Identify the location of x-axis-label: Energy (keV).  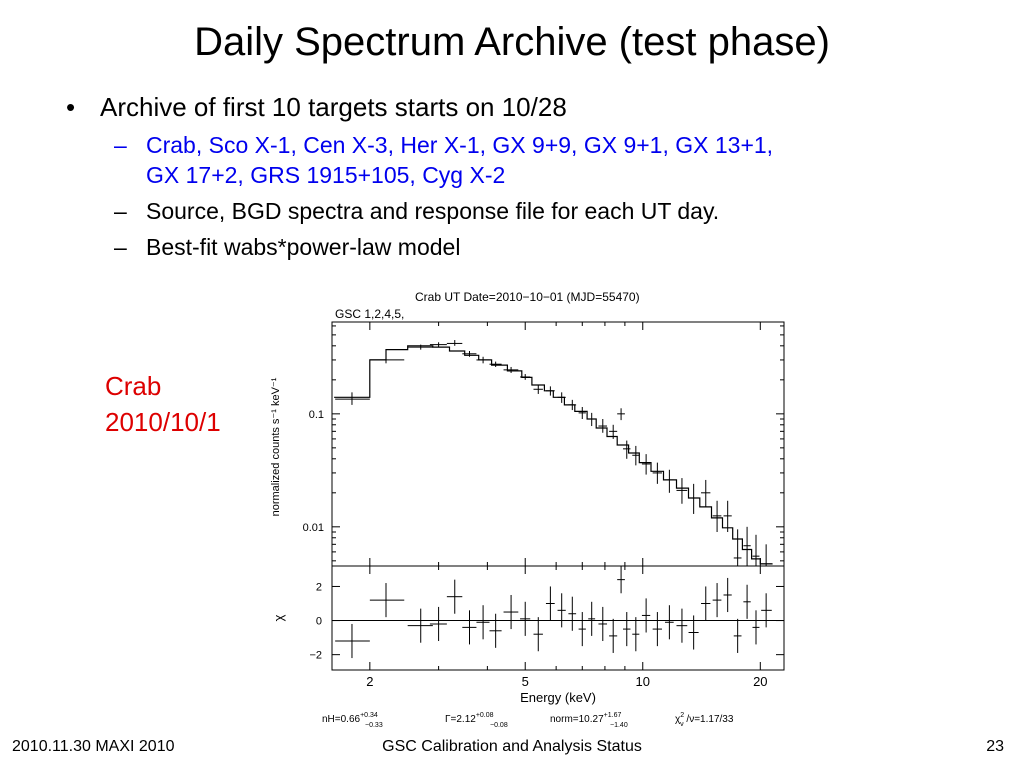
(558, 697).